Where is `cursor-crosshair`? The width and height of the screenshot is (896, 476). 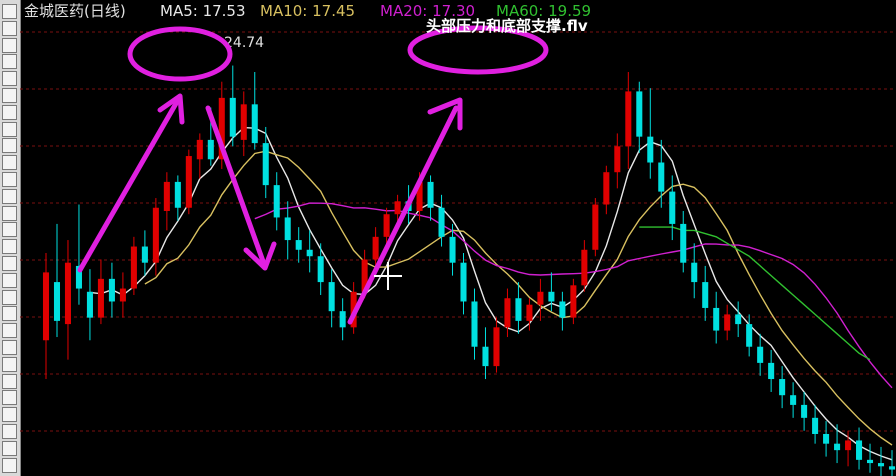 cursor-crosshair is located at coordinates (388, 276).